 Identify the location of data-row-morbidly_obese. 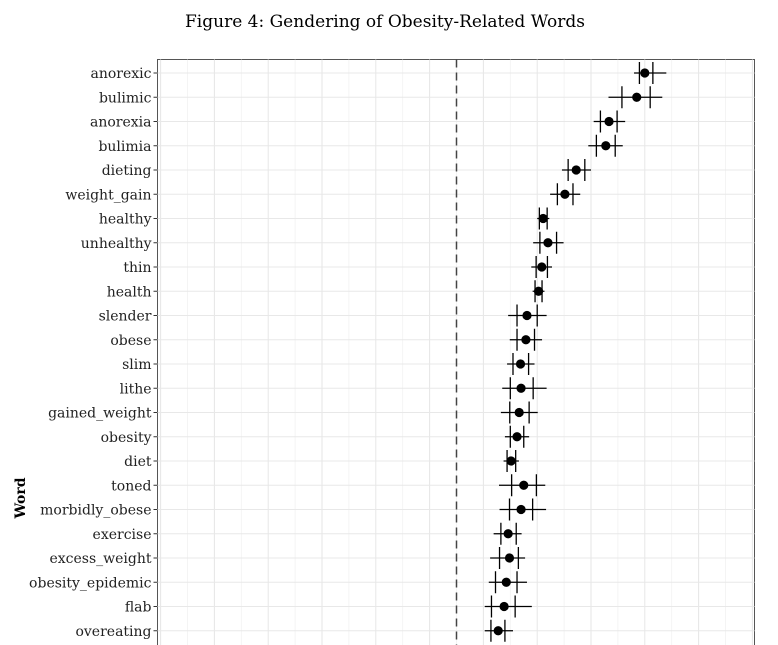
(523, 509).